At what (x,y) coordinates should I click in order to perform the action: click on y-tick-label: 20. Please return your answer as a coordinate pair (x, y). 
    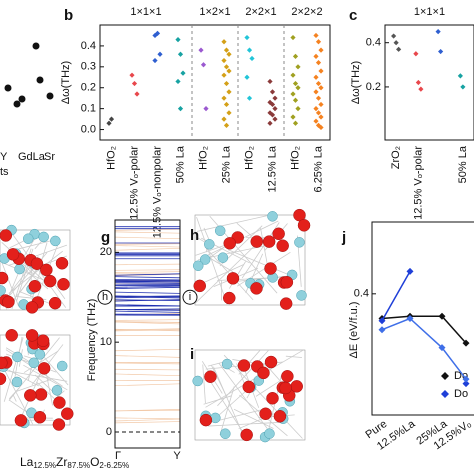
    Looking at the image, I should click on (106, 252).